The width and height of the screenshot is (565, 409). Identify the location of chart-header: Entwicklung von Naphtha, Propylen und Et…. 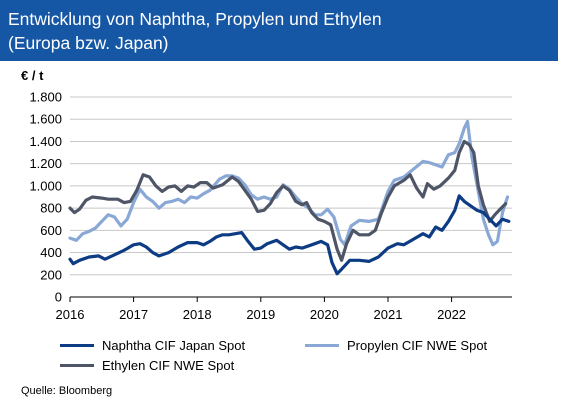
(279, 30).